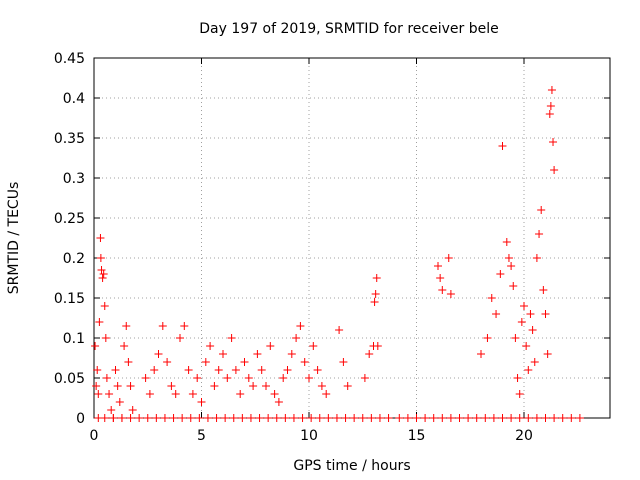  Describe the element at coordinates (14, 238) in the screenshot. I see `y-axis-label: SRMTID / TECUs` at that location.